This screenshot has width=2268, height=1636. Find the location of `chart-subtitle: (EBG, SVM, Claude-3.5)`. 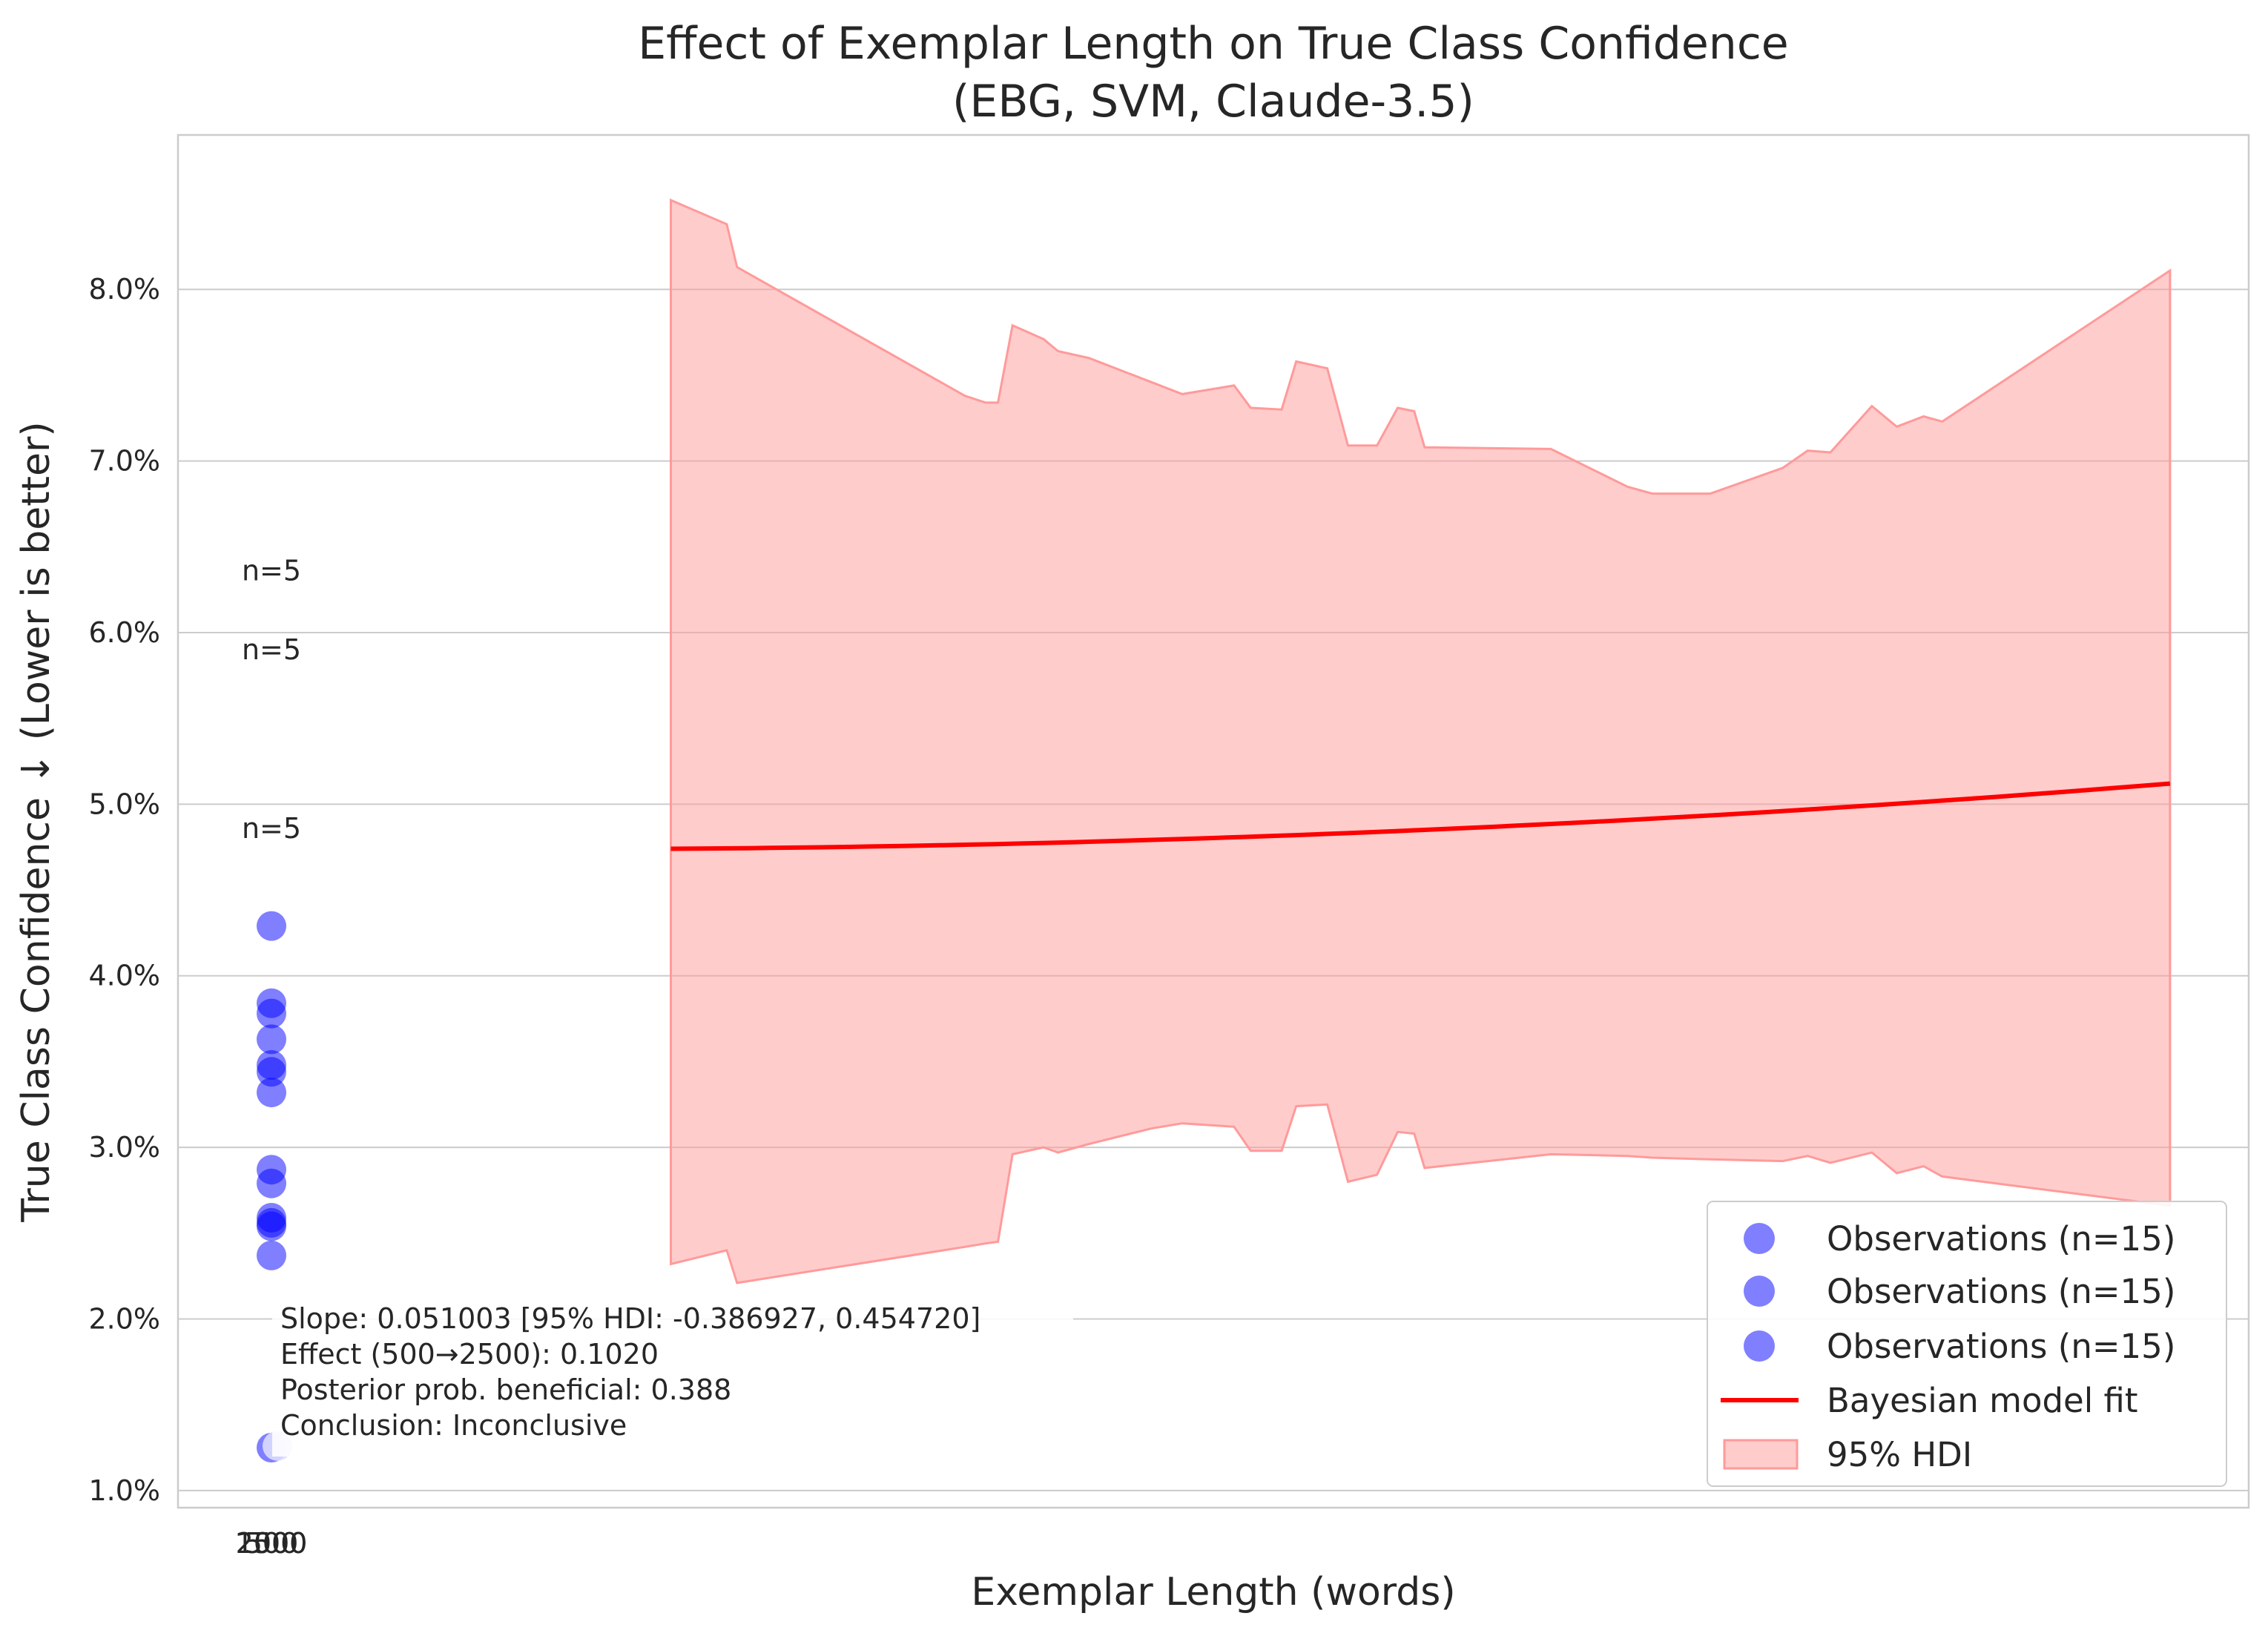

chart-subtitle: (EBG, SVM, Claude-3.5) is located at coordinates (1213, 102).